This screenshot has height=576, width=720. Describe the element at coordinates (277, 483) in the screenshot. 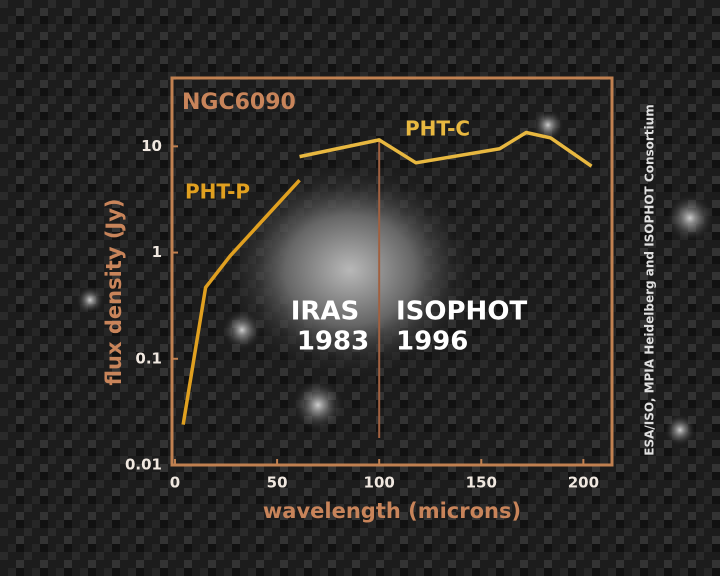

I see `x-tick-label: 50` at that location.